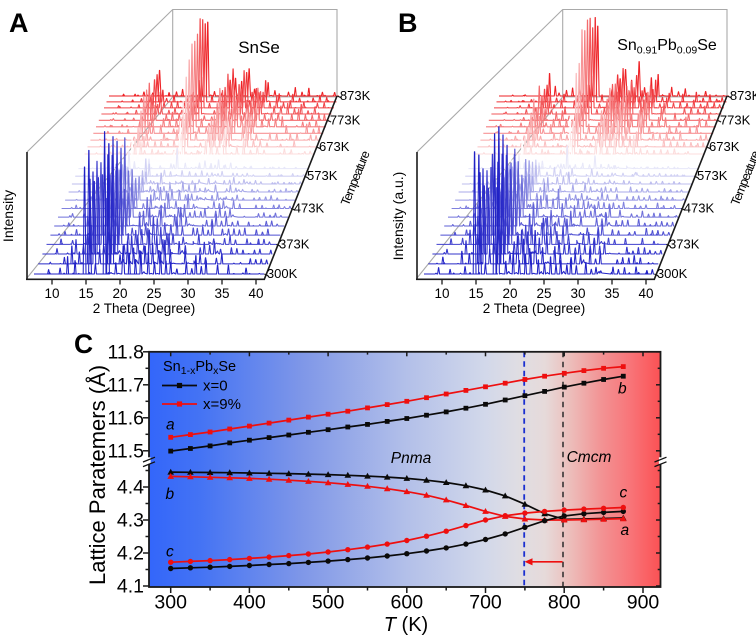 Image resolution: width=756 pixels, height=640 pixels. I want to click on svg-text: B, so click(408, 23).